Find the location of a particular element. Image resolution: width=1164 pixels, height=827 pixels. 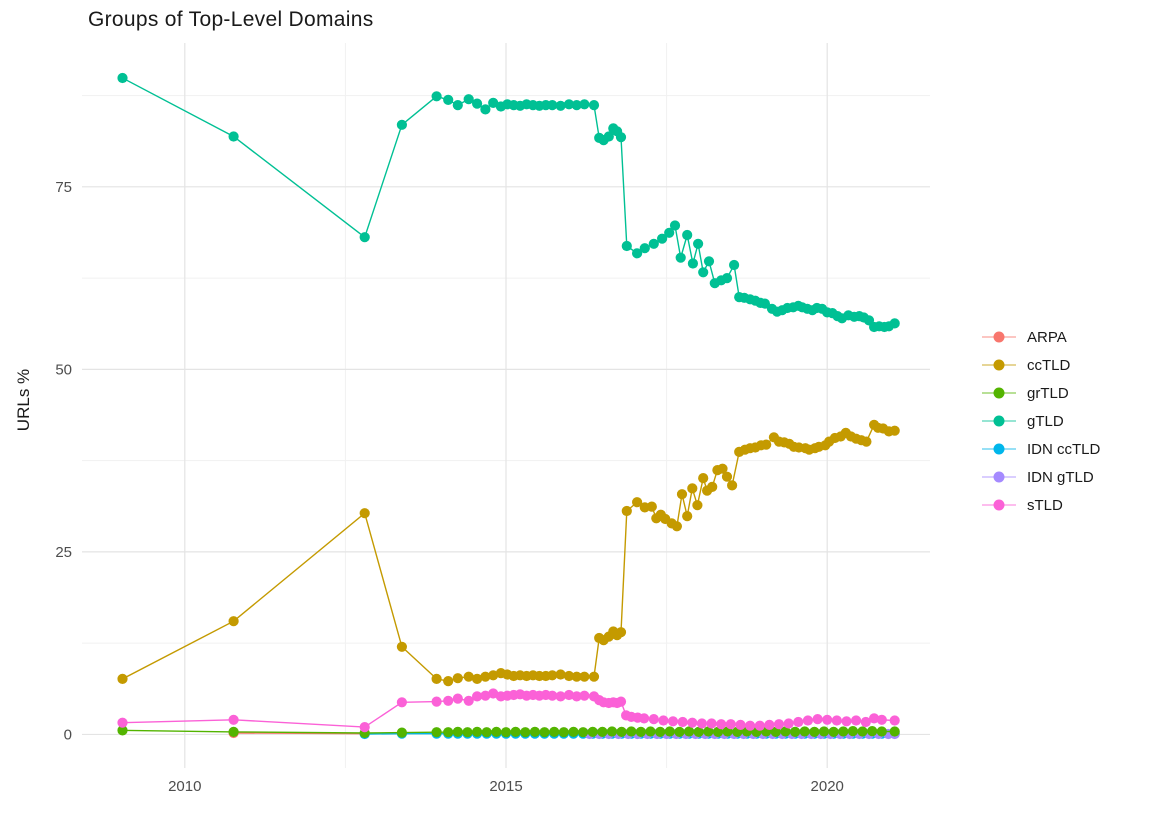

legend-item-sTLD: sTLD is located at coordinates (1041, 505).